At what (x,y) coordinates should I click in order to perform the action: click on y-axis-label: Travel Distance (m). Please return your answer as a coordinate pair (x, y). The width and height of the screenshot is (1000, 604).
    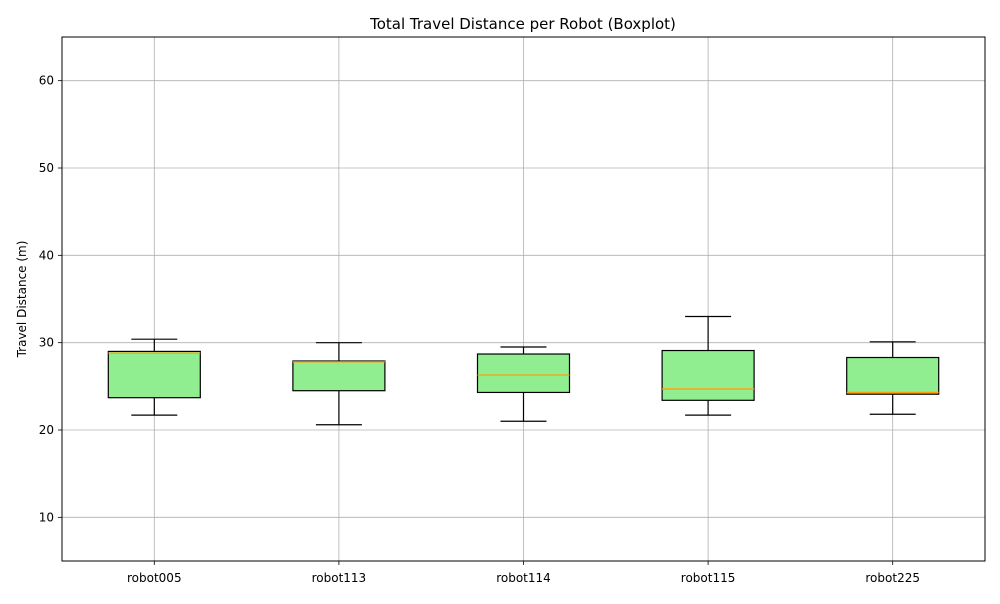
    Looking at the image, I should click on (22, 300).